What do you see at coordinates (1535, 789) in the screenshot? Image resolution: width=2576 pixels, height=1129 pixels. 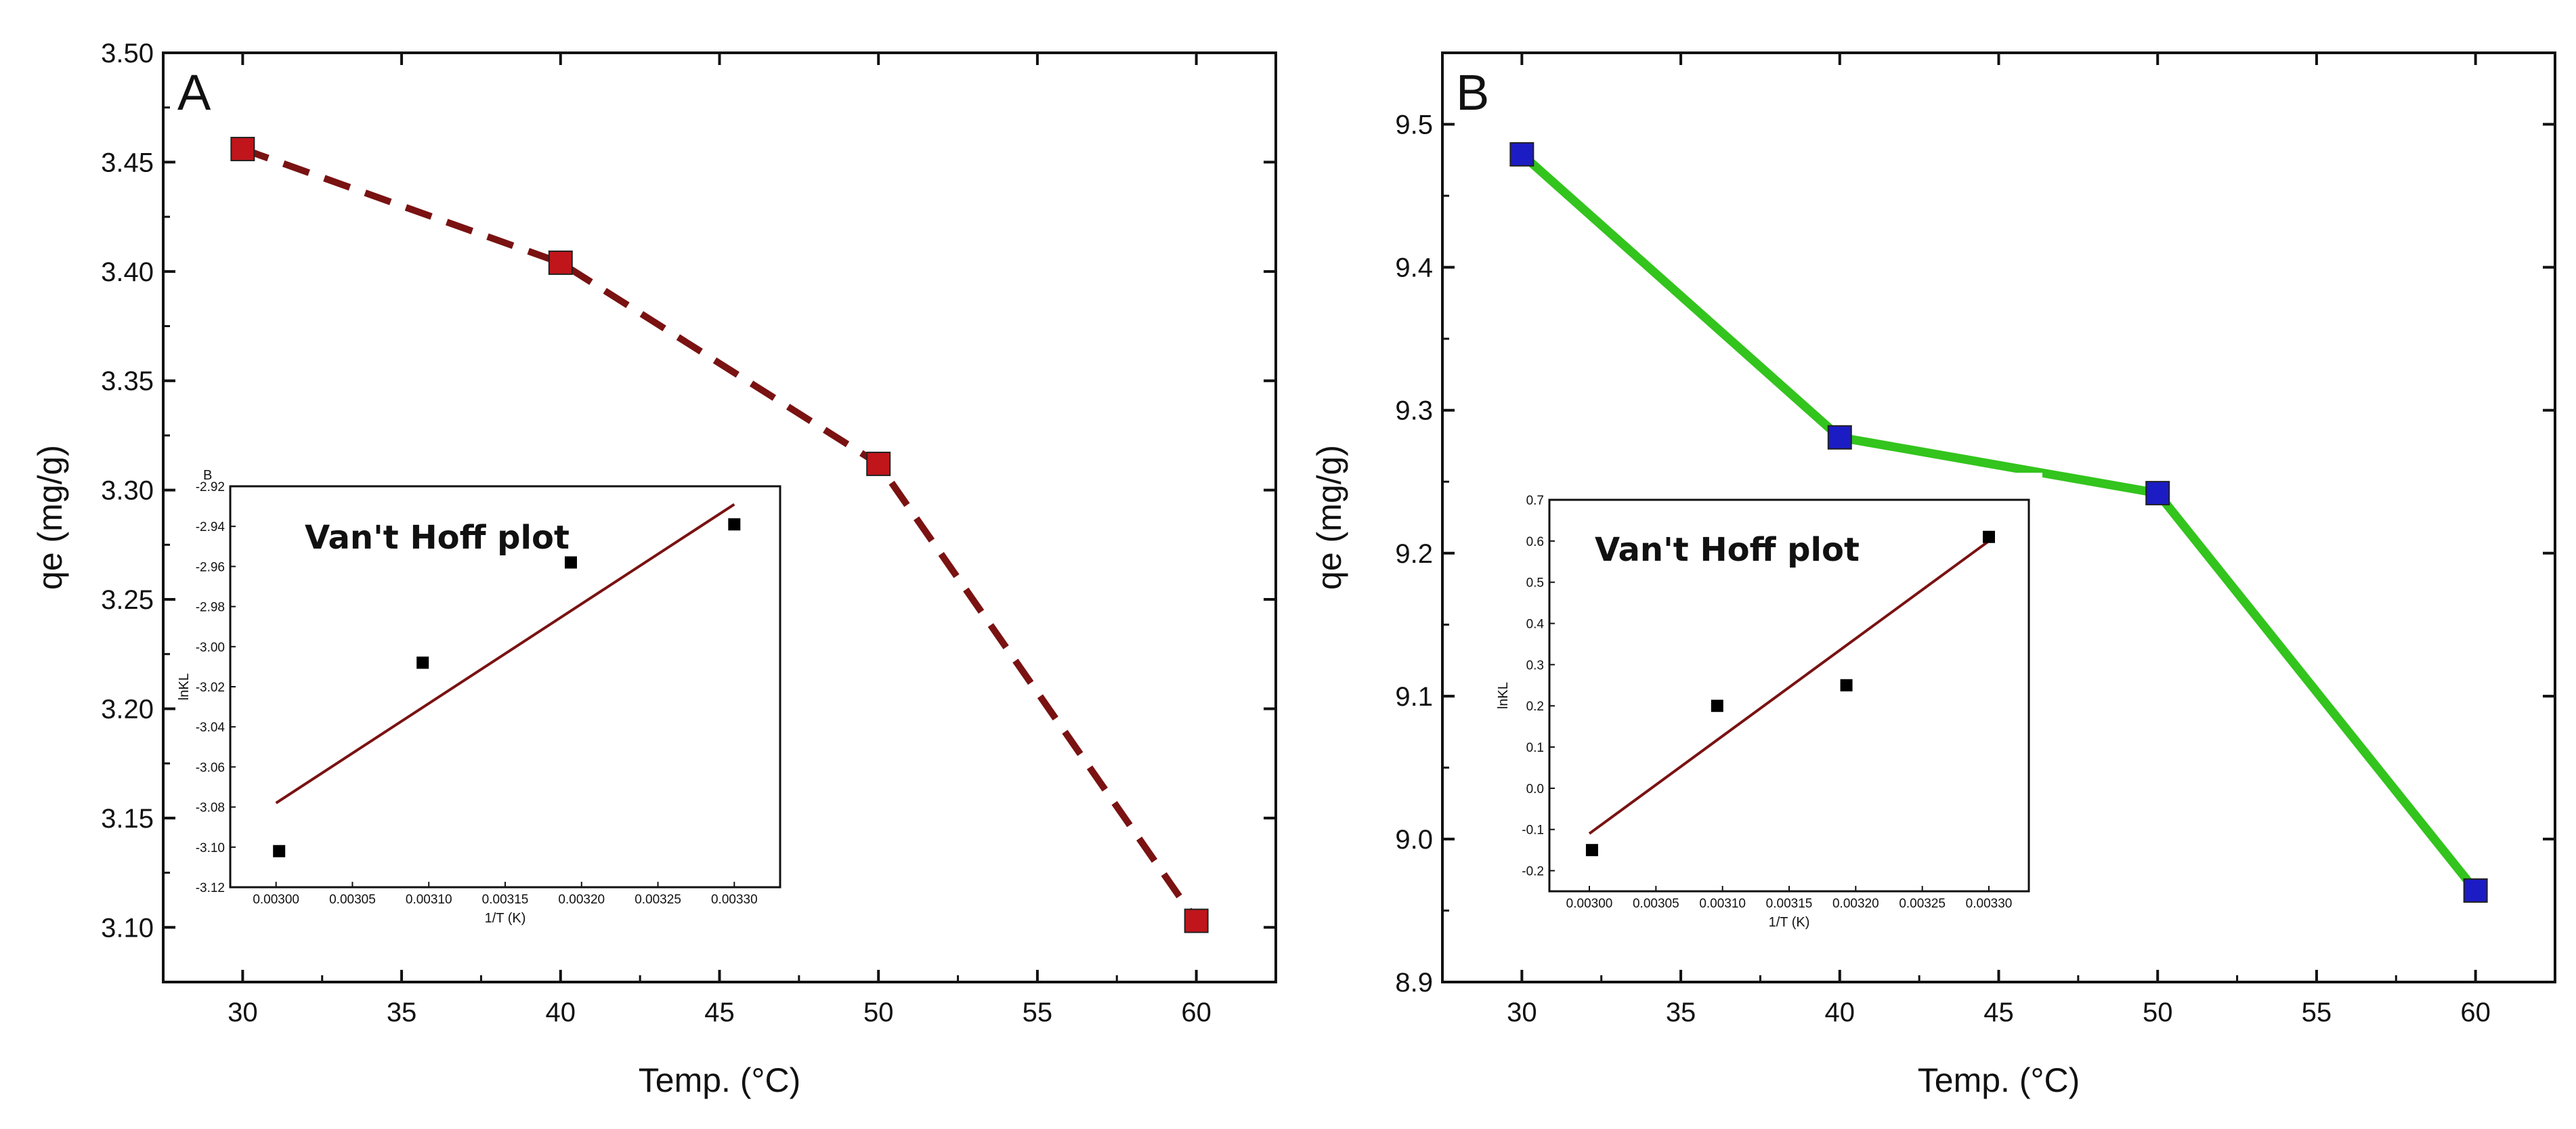 I see `inset-y-tick-label: 0.0` at bounding box center [1535, 789].